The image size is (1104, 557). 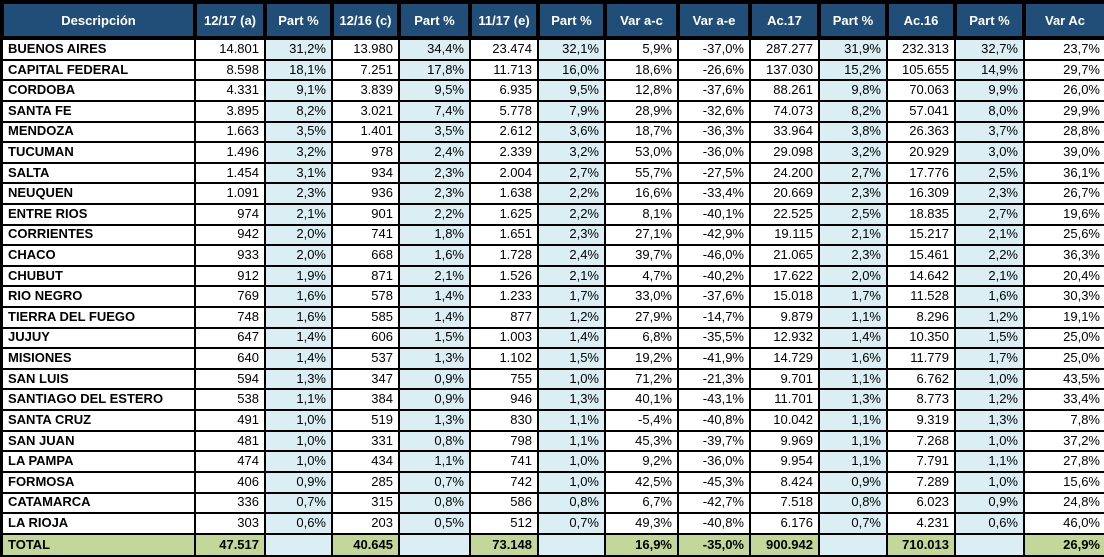 I want to click on table-cell: 578, so click(x=365, y=296).